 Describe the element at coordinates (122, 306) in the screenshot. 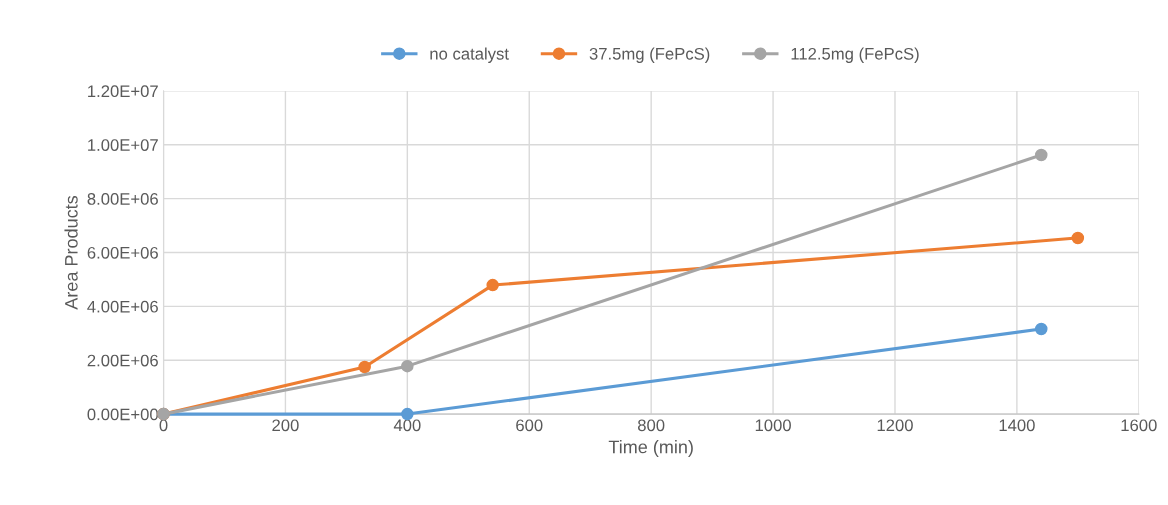

I see `y-tick-label: 4.00E+06` at that location.